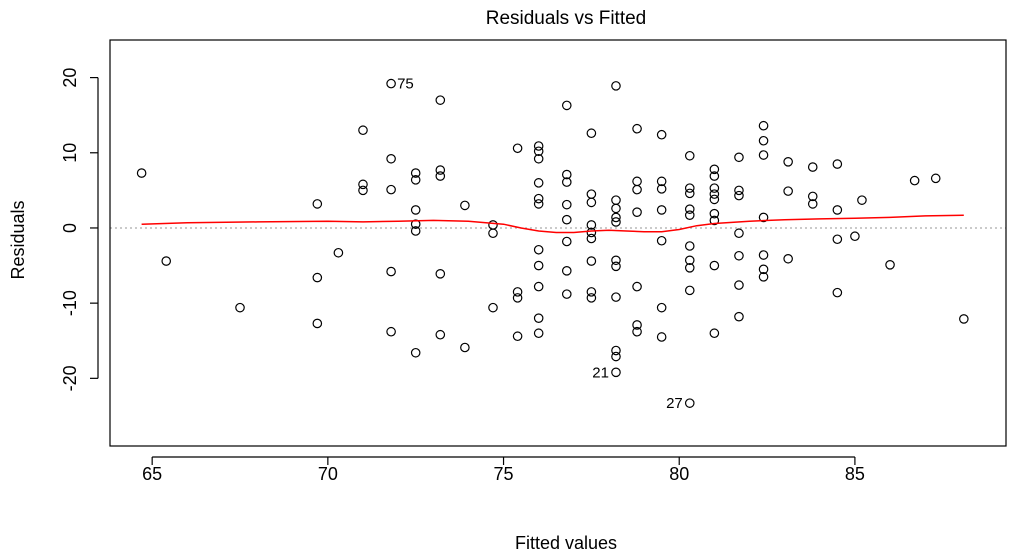  What do you see at coordinates (70, 78) in the screenshot?
I see `y-tick-label: 20` at bounding box center [70, 78].